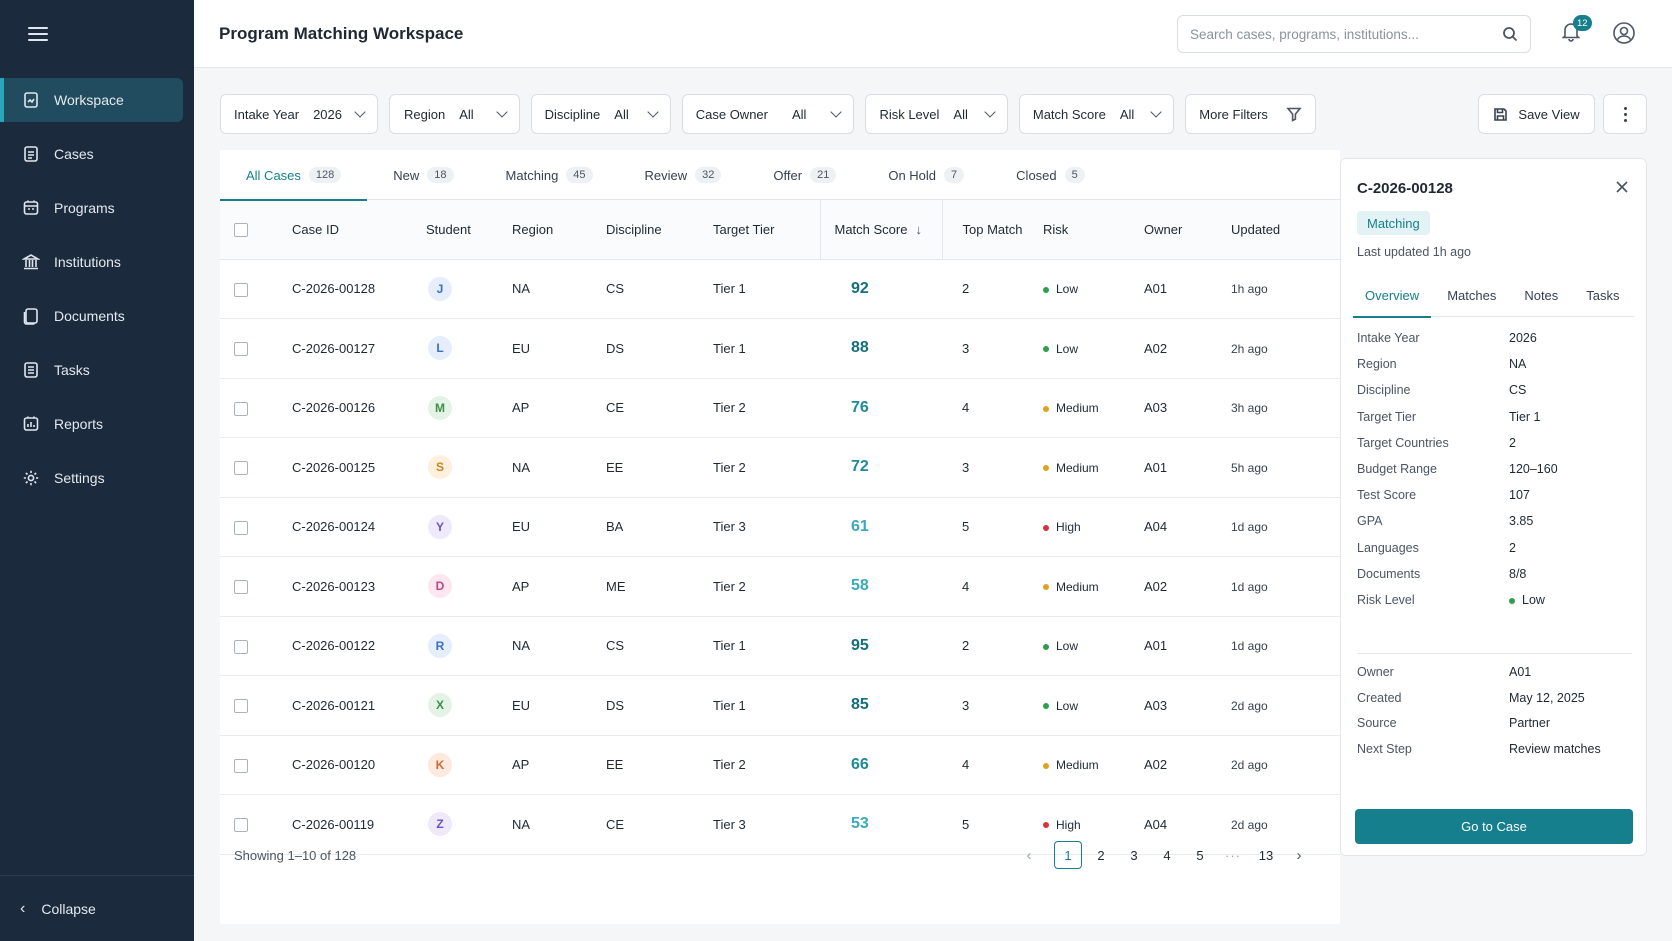  I want to click on page-1-button: 1, so click(1068, 855).